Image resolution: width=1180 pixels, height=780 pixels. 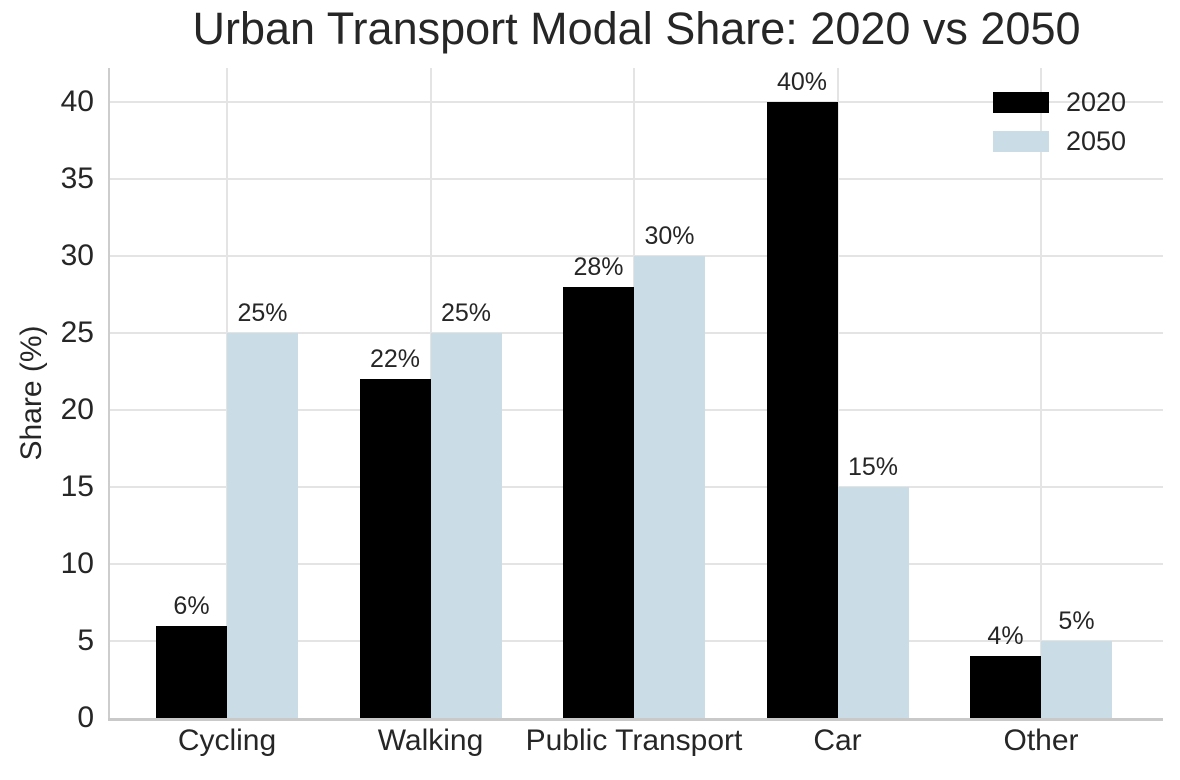 What do you see at coordinates (873, 602) in the screenshot?
I see `bar-2050-car` at bounding box center [873, 602].